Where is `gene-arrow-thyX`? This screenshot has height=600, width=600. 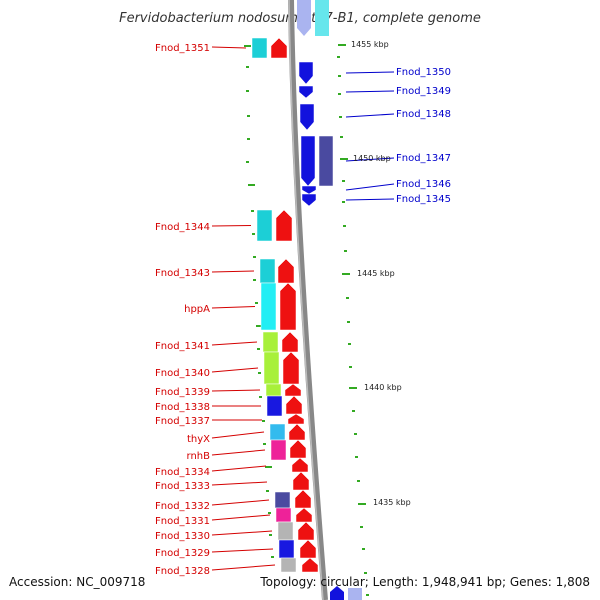
gene-arrow-thyX is located at coordinates (297, 432).